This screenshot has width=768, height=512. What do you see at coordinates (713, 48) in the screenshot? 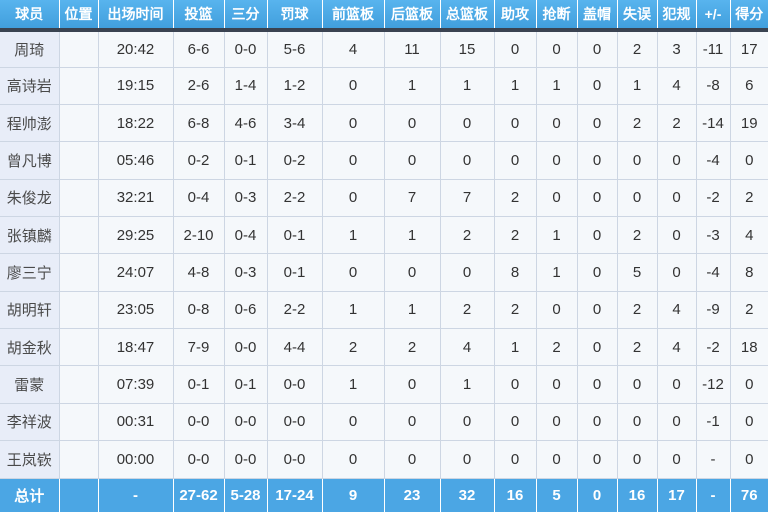
I see `cell-pm: -11` at bounding box center [713, 48].